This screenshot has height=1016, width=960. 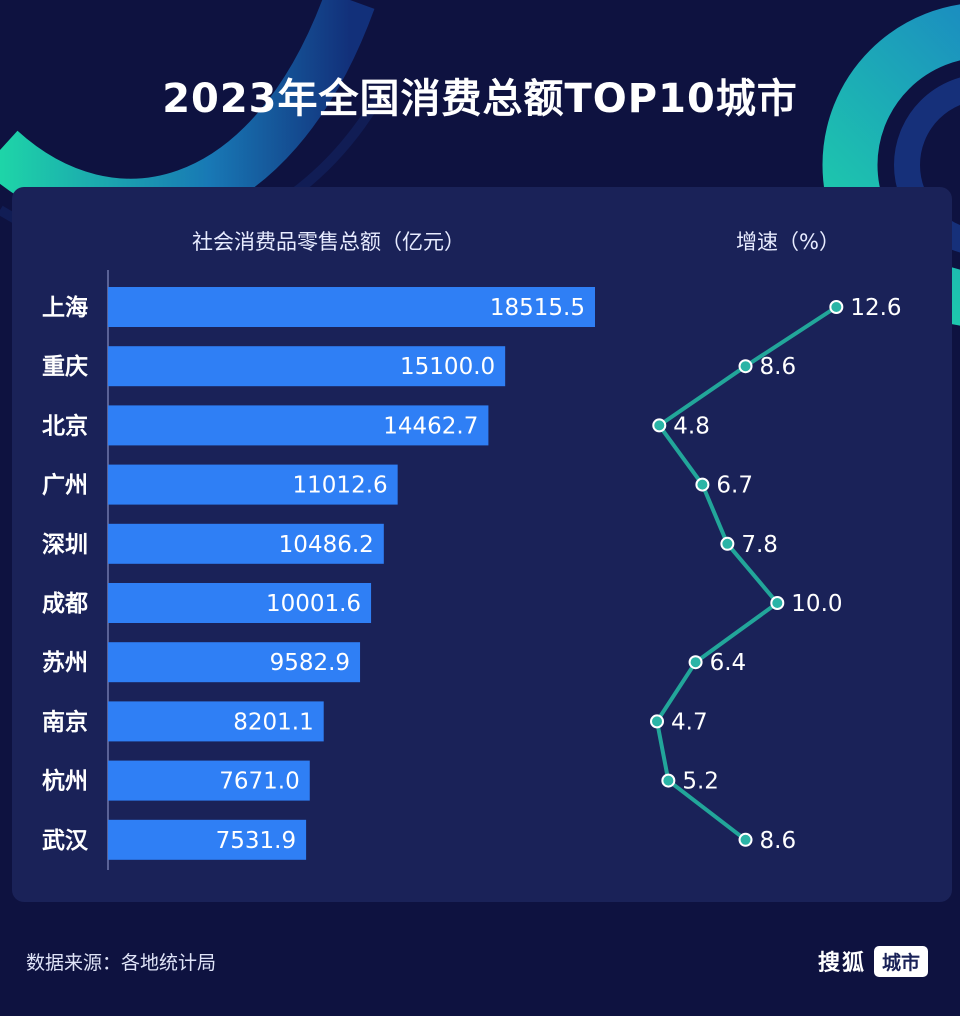 I want to click on bar-value-label: 10486.2, so click(x=326, y=545).